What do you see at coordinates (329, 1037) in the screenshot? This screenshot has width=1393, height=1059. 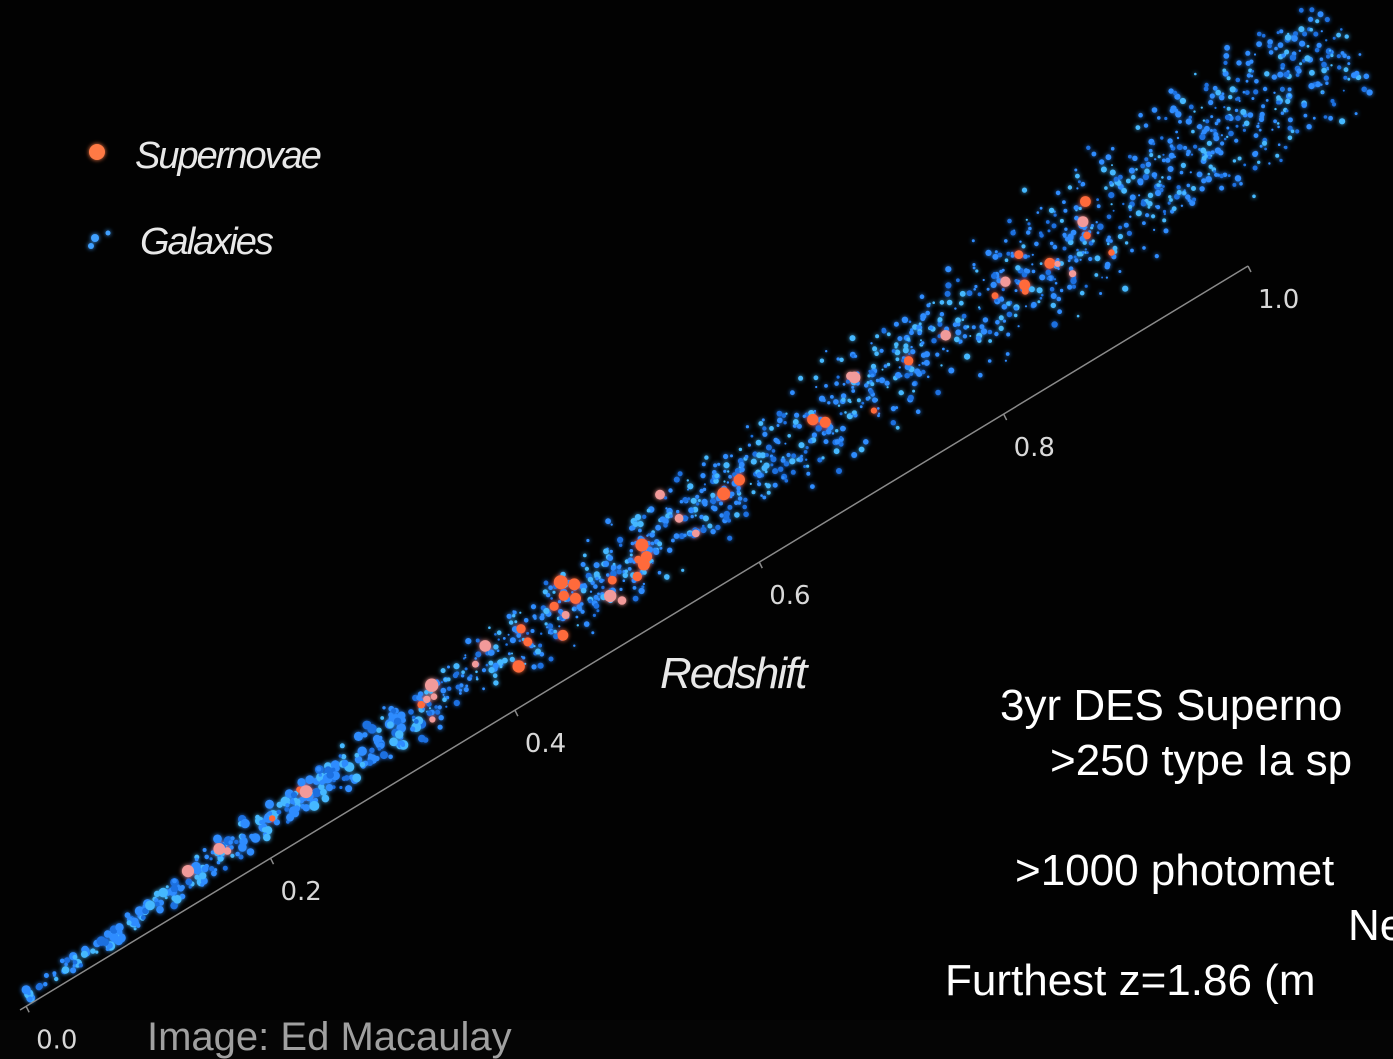 I see `image-credit: Image: Ed Macaulay` at bounding box center [329, 1037].